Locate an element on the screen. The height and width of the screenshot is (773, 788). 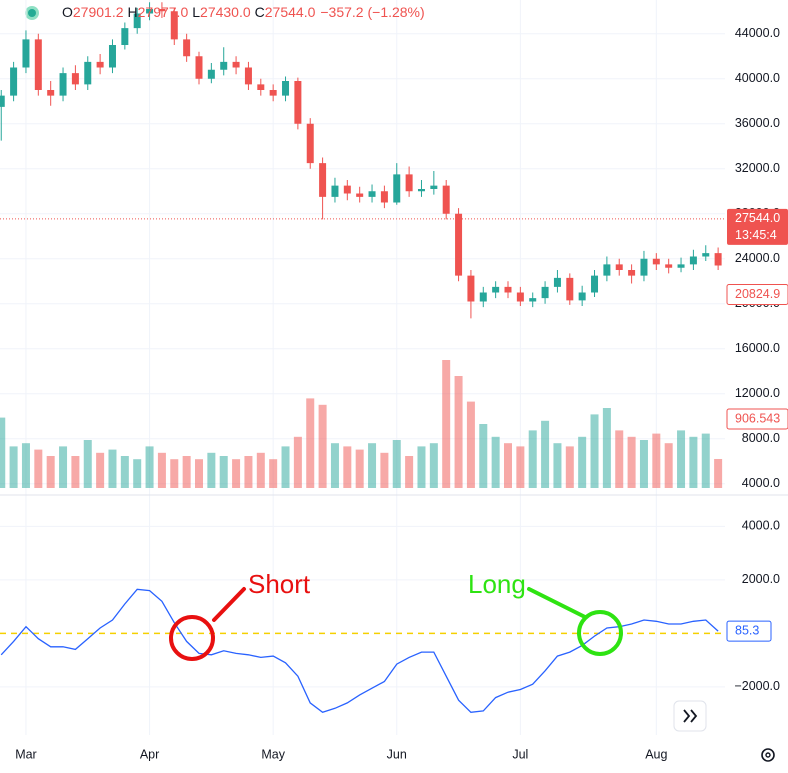
value: 27901.2 is located at coordinates (98, 12).